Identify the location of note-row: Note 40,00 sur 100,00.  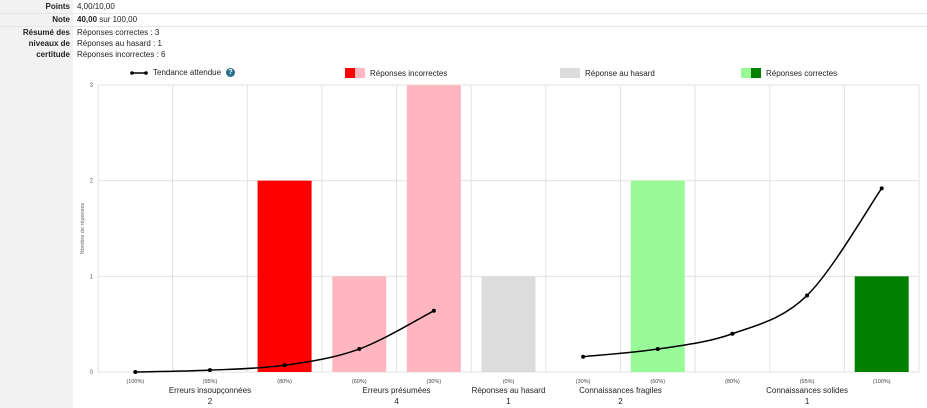
(463, 20).